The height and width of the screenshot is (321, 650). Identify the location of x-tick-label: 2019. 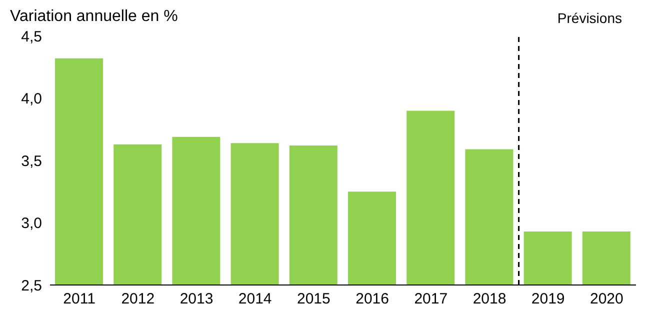
(548, 299).